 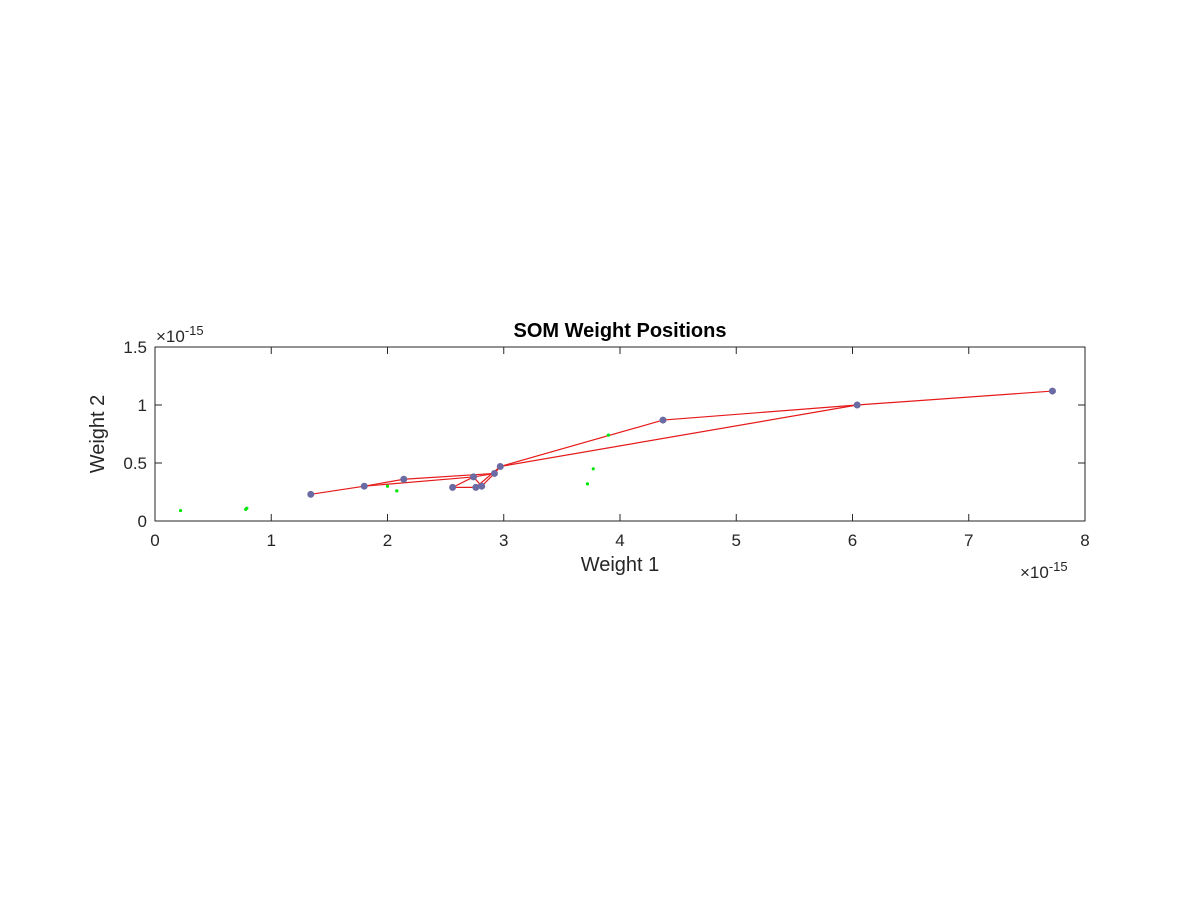 What do you see at coordinates (1084, 540) in the screenshot?
I see `x-tick-label: 8` at bounding box center [1084, 540].